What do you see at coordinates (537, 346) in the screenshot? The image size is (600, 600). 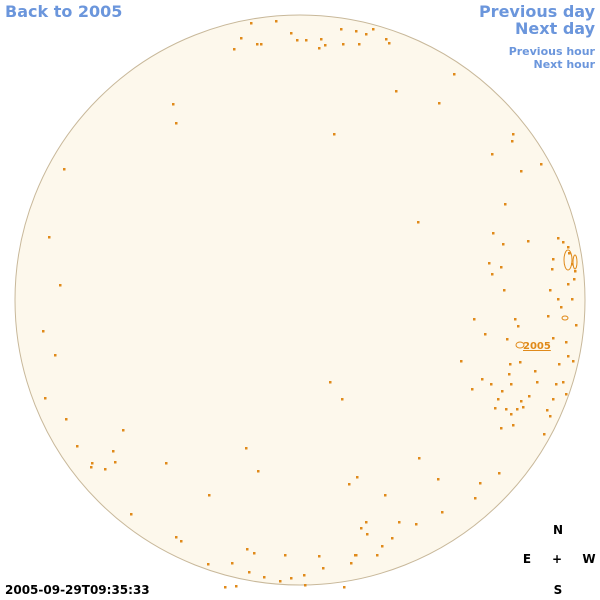 I see `active-region-link: 2005` at bounding box center [537, 346].